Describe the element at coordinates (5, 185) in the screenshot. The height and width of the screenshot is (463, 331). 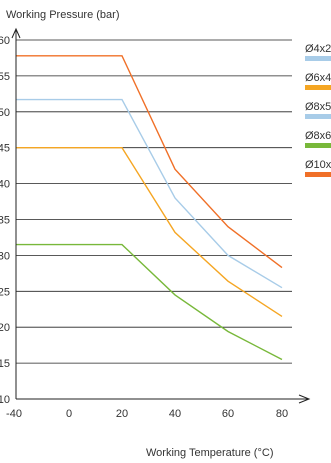
I see `y-tick-label-40: 40` at that location.